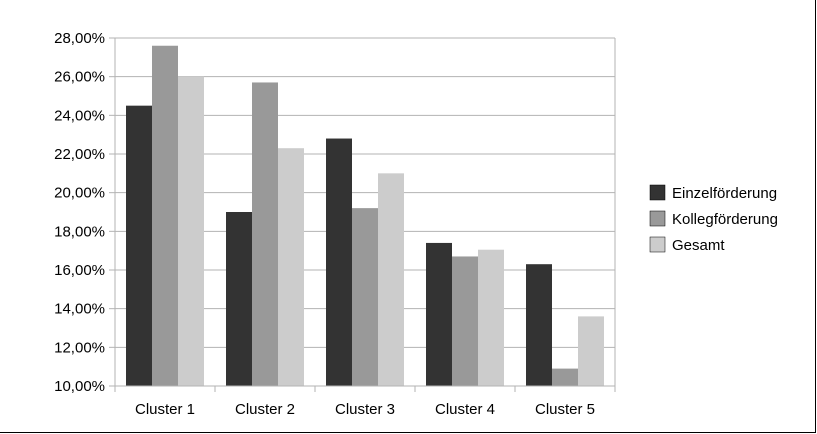  What do you see at coordinates (79, 193) in the screenshot?
I see `y-tick-label-5: 20,00%` at bounding box center [79, 193].